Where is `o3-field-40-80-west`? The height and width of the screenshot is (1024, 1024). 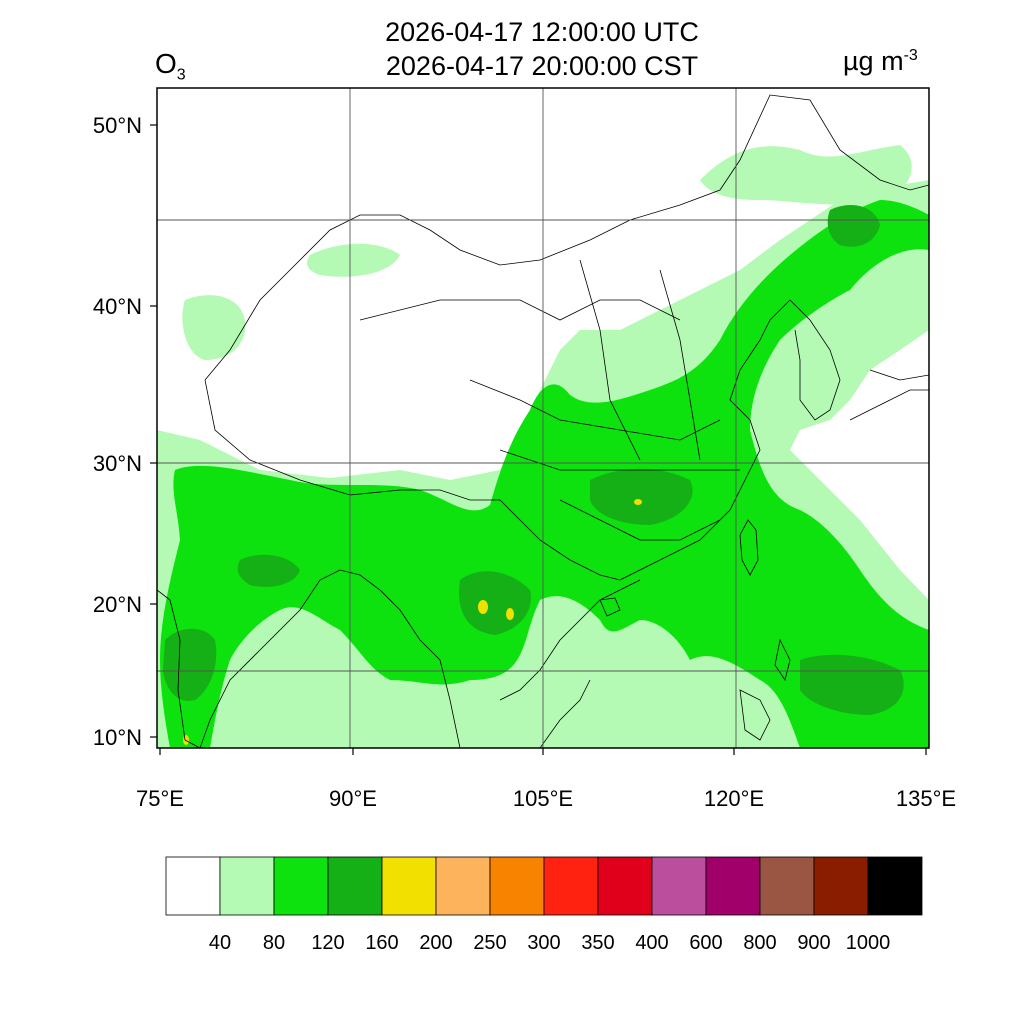 o3-field-40-80-west is located at coordinates (214, 327).